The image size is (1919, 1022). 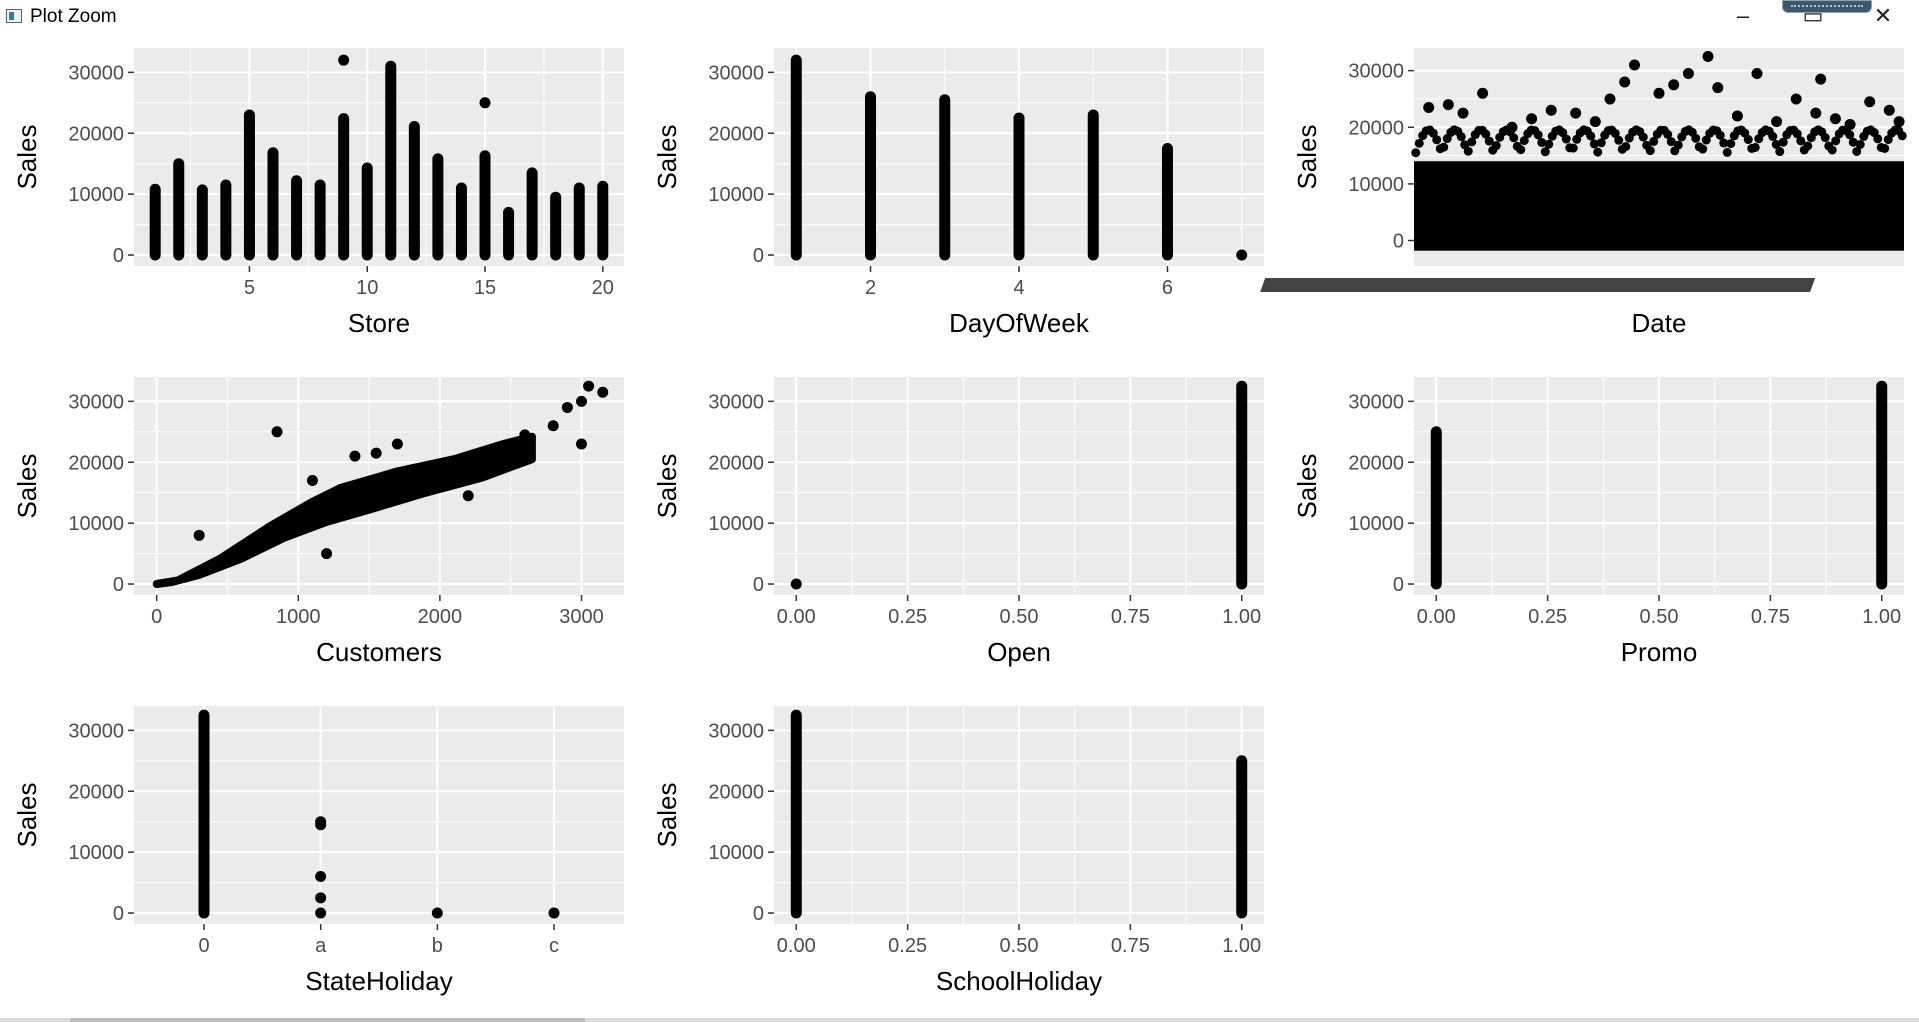 I want to click on x-tick-label: 0.50, so click(x=1019, y=946).